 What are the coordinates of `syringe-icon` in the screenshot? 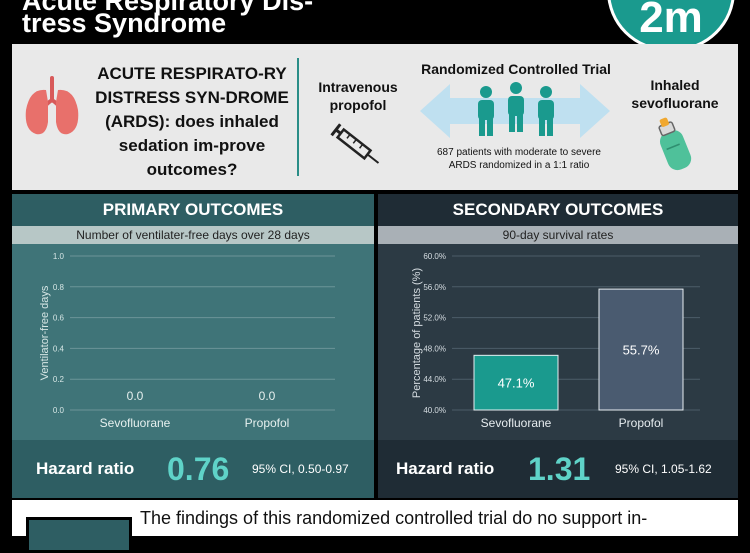 It's located at (355, 143).